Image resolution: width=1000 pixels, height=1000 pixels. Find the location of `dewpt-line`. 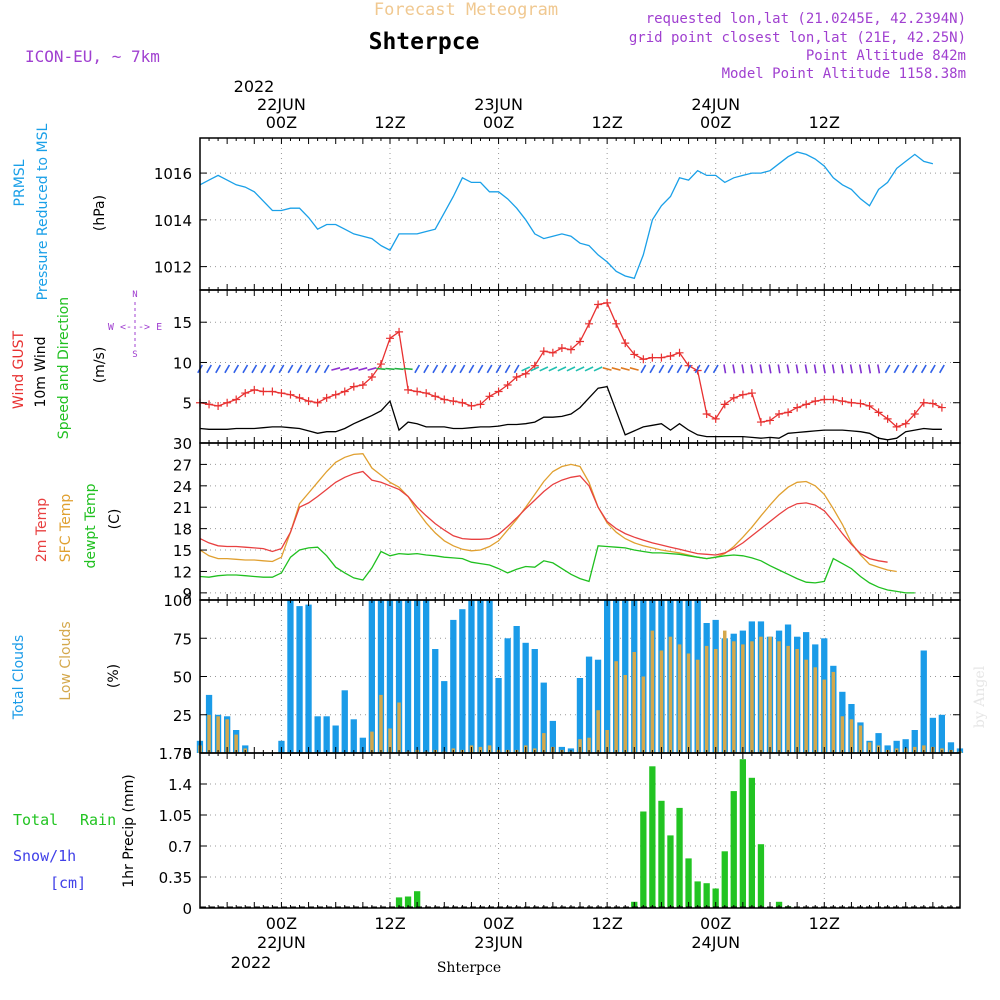

dewpt-line is located at coordinates (557, 569).